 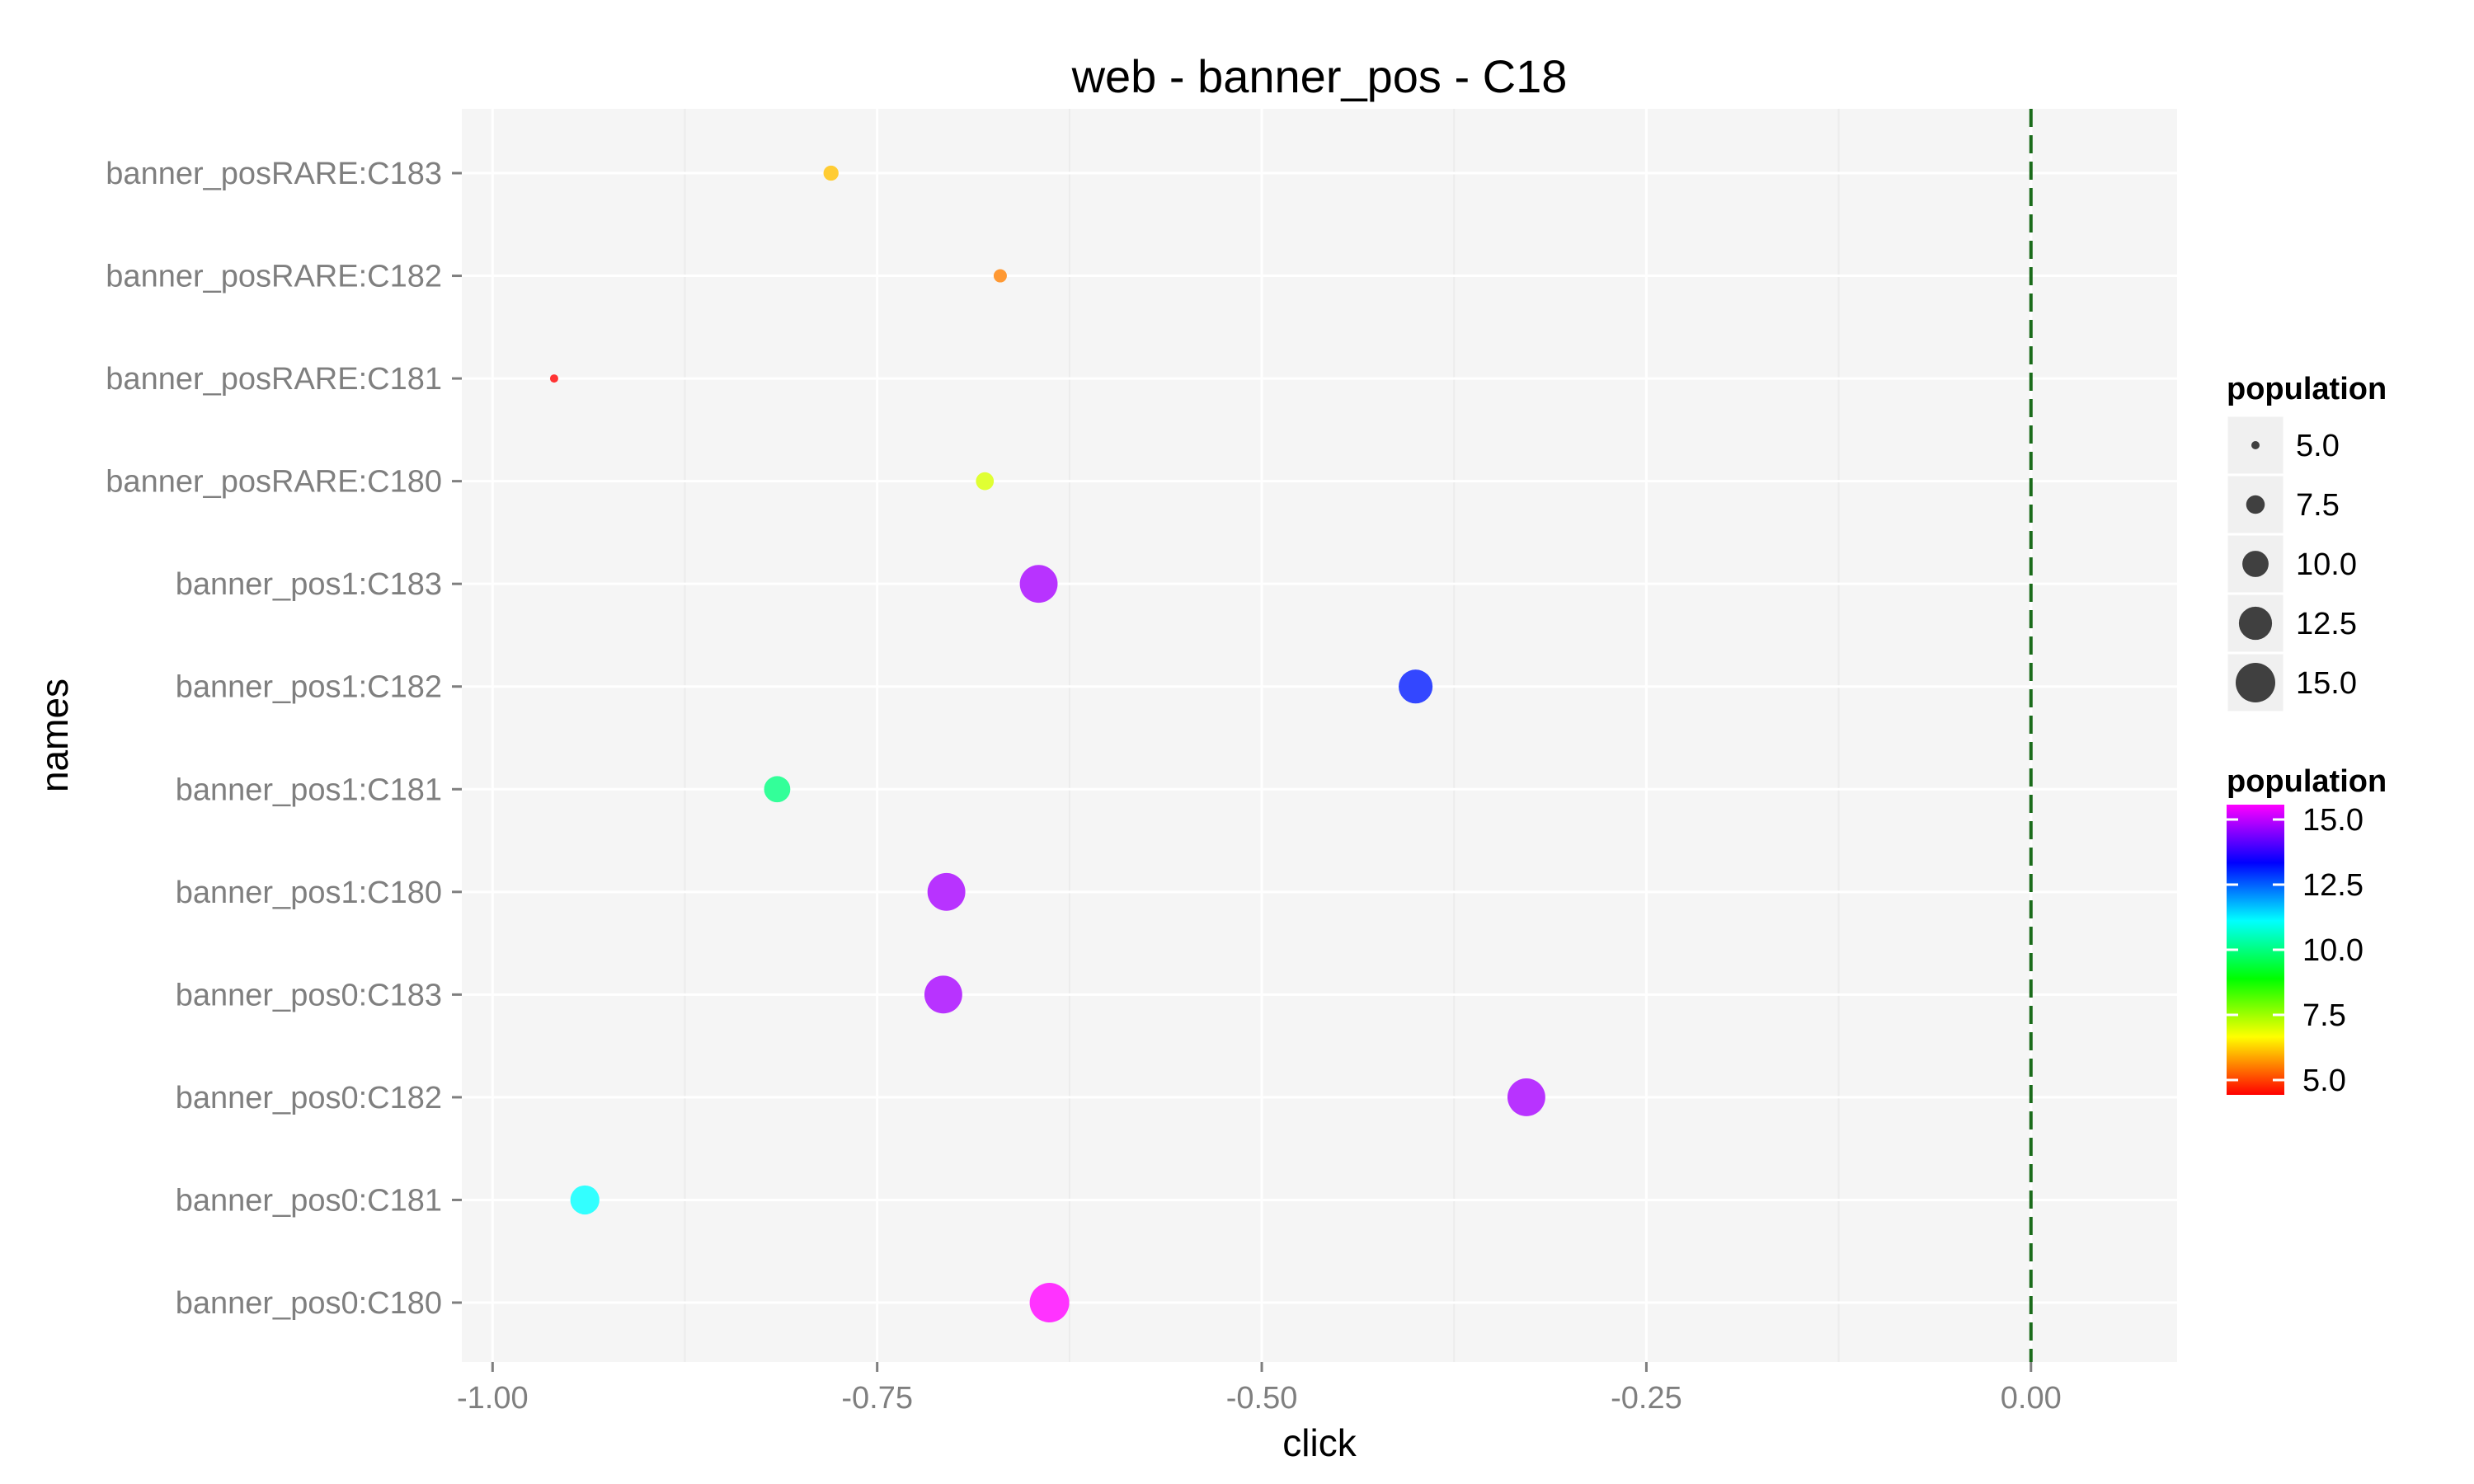 I want to click on x-tick-label: 0.00, so click(x=2031, y=1398).